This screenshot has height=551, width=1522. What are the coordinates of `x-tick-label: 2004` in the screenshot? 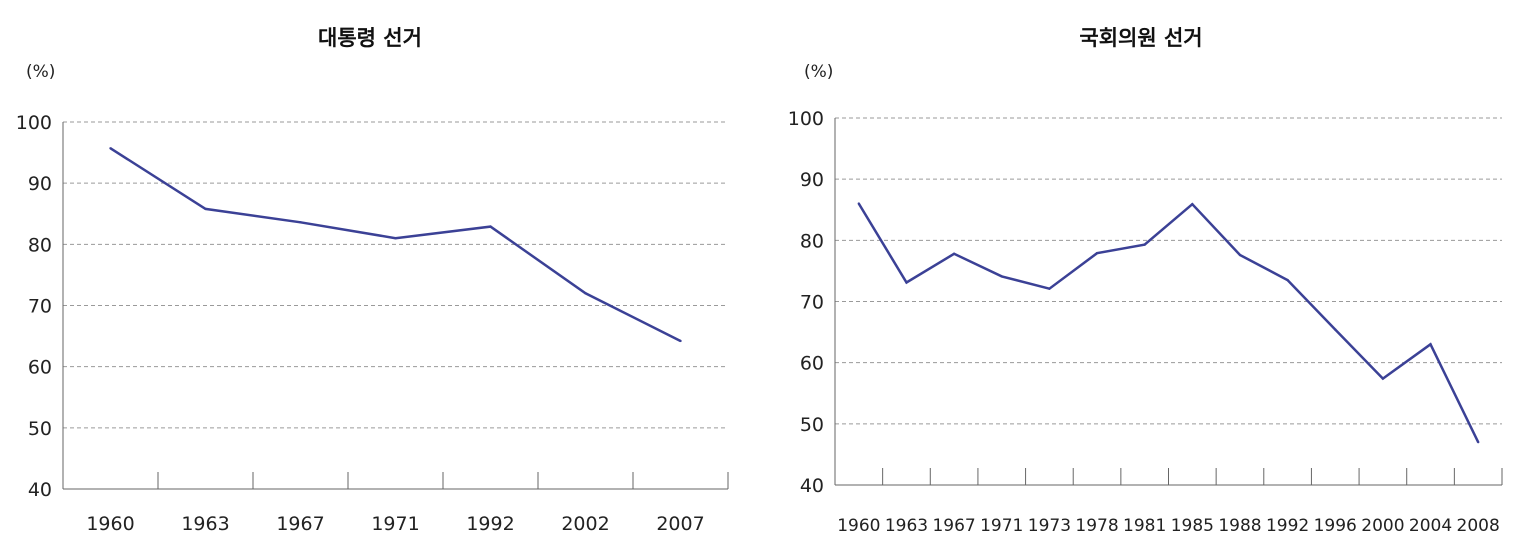 It's located at (1430, 526).